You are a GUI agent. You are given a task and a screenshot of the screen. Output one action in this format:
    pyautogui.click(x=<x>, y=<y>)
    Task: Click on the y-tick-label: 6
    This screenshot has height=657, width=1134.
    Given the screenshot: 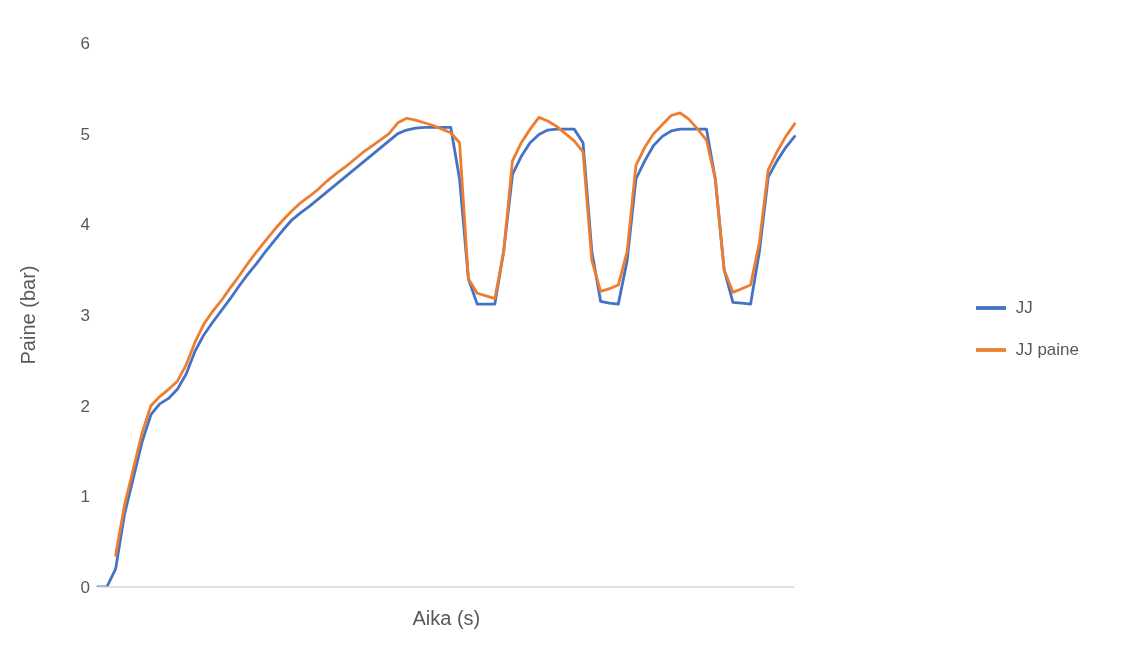 What is the action you would take?
    pyautogui.click(x=85, y=44)
    